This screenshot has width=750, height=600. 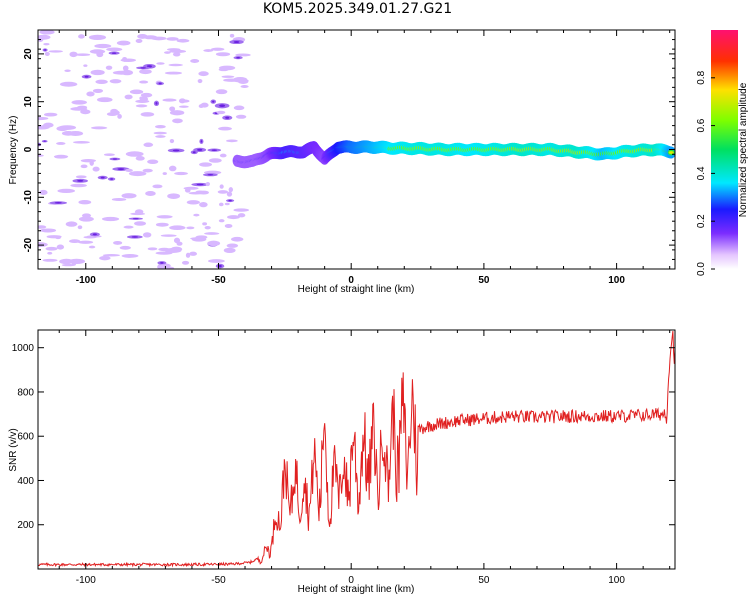 What do you see at coordinates (28, 54) in the screenshot?
I see `y-tick-label: 20` at bounding box center [28, 54].